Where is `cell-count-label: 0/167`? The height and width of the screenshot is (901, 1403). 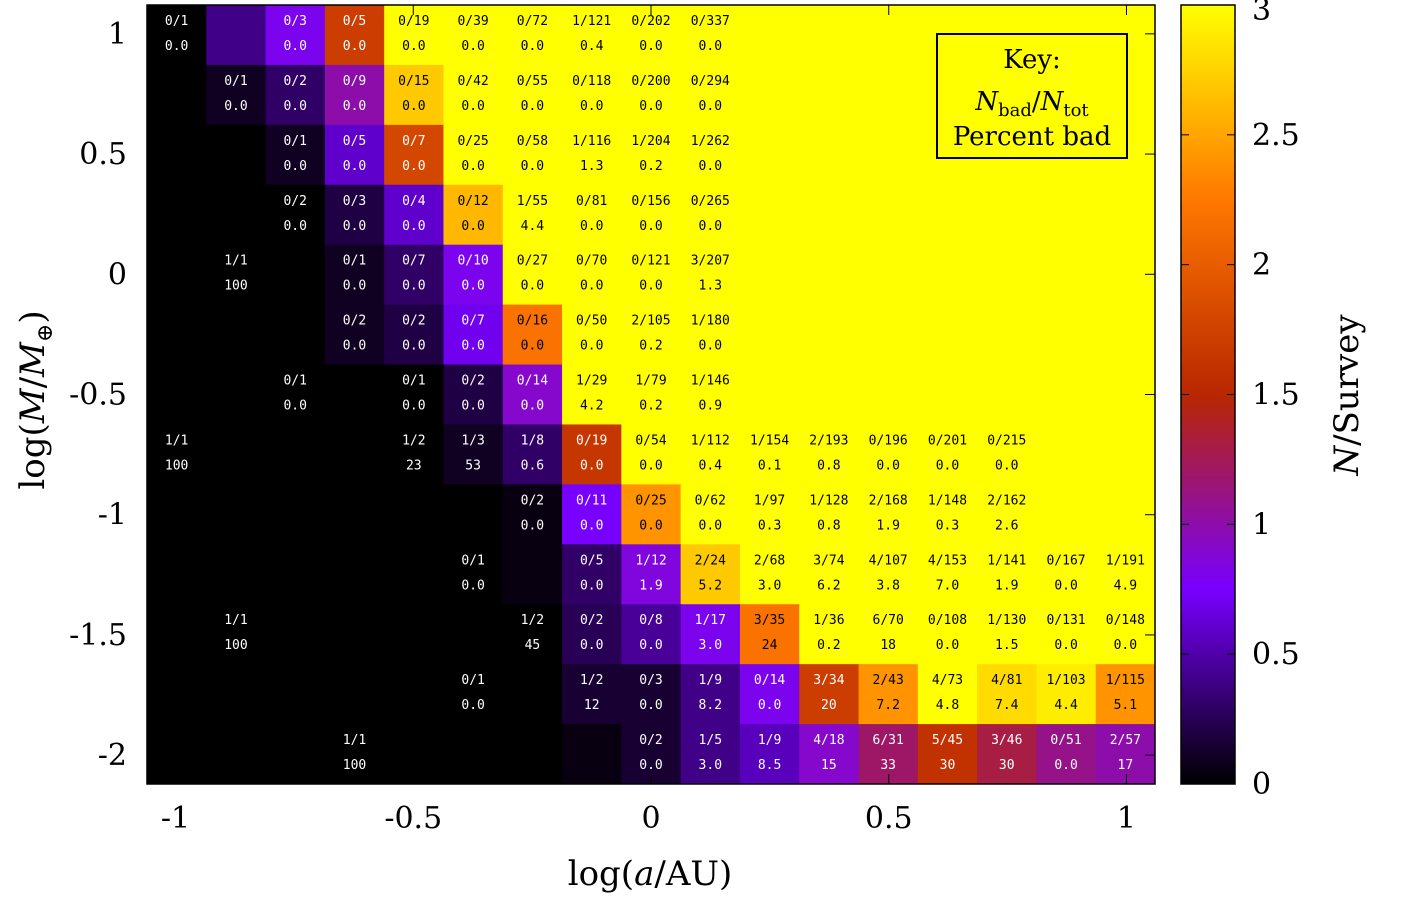
cell-count-label: 0/167 is located at coordinates (1065, 560).